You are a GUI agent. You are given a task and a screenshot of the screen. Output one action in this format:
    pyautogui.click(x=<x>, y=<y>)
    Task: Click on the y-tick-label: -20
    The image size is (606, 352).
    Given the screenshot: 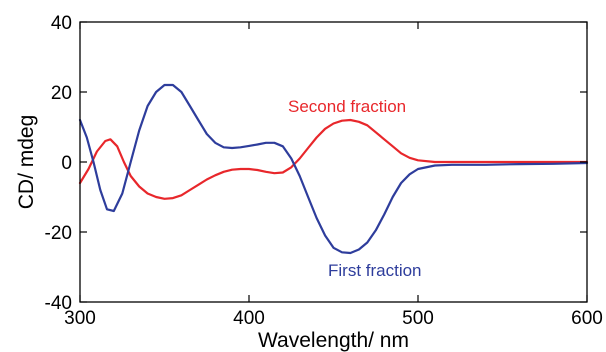 What is the action you would take?
    pyautogui.click(x=58, y=233)
    